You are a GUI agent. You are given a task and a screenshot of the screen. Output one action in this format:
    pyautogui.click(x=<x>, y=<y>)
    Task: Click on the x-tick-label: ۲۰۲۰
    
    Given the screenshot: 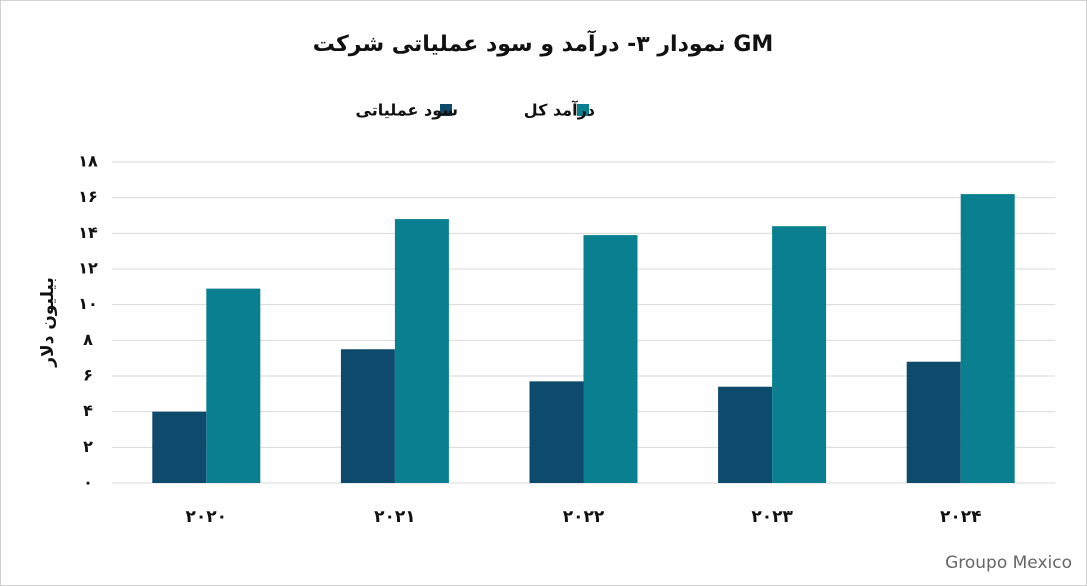 What is the action you would take?
    pyautogui.click(x=207, y=517)
    